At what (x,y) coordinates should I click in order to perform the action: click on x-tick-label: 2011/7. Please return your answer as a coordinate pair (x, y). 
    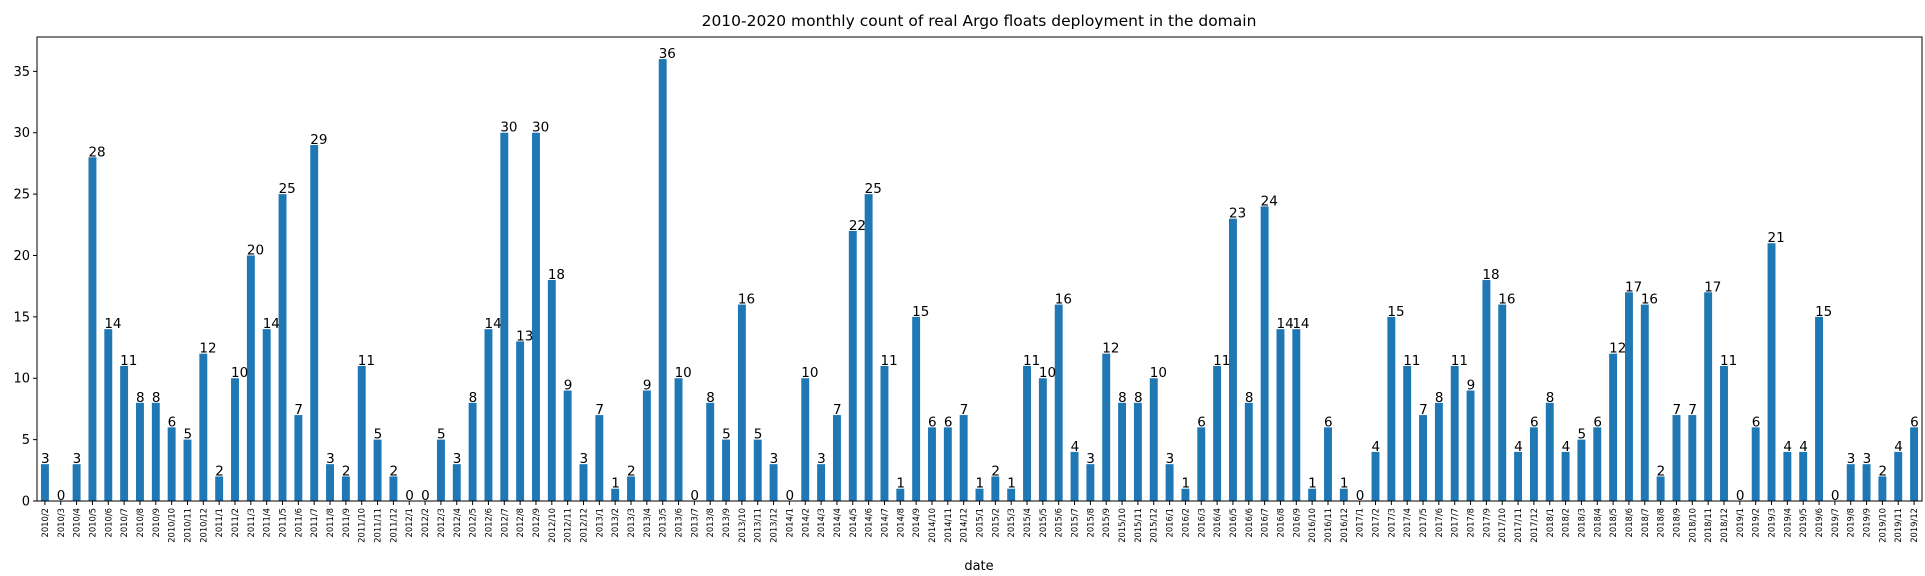
    Looking at the image, I should click on (314, 522).